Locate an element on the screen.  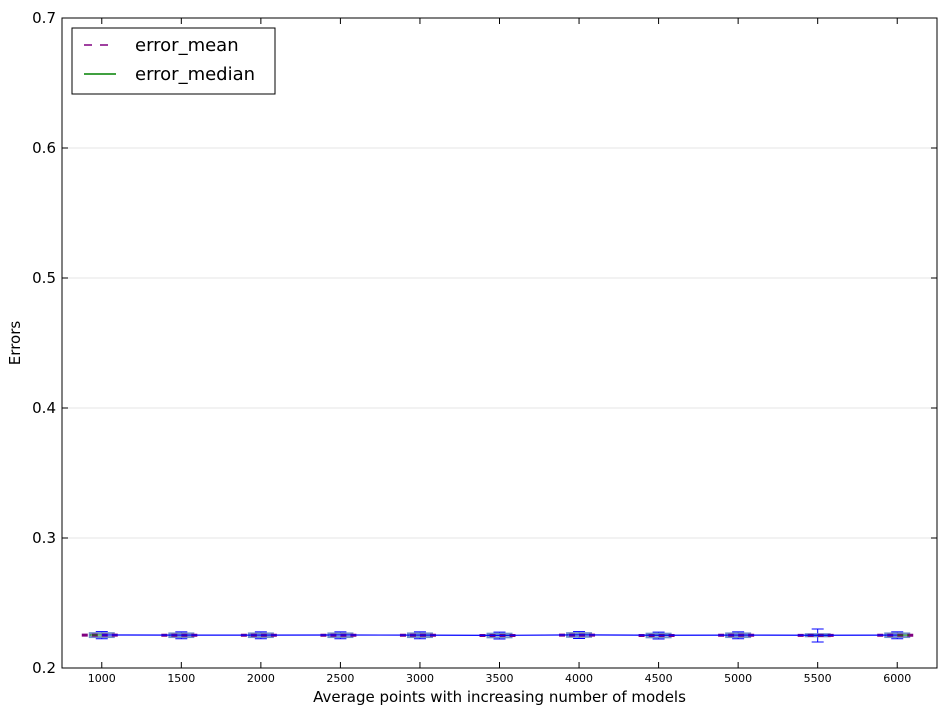
x-tick-label: 6000 is located at coordinates (897, 678).